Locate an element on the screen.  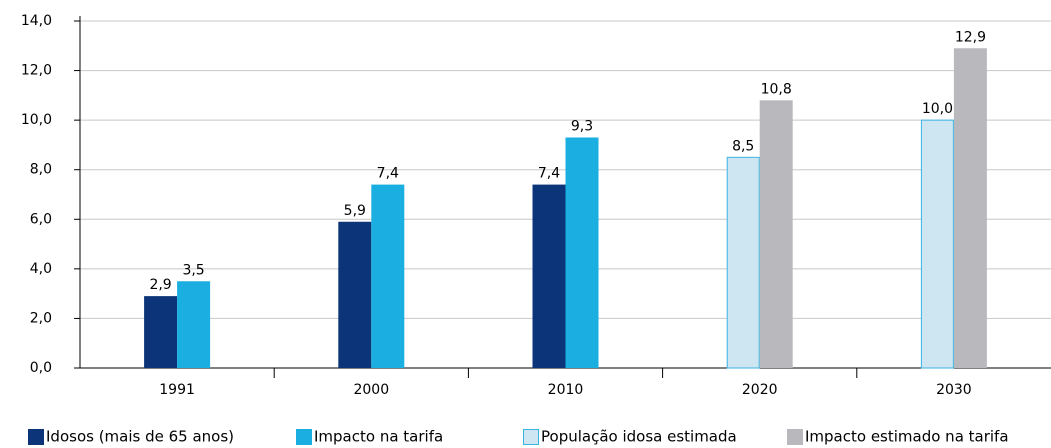
y-tick-label: 4,0 is located at coordinates (41, 269).